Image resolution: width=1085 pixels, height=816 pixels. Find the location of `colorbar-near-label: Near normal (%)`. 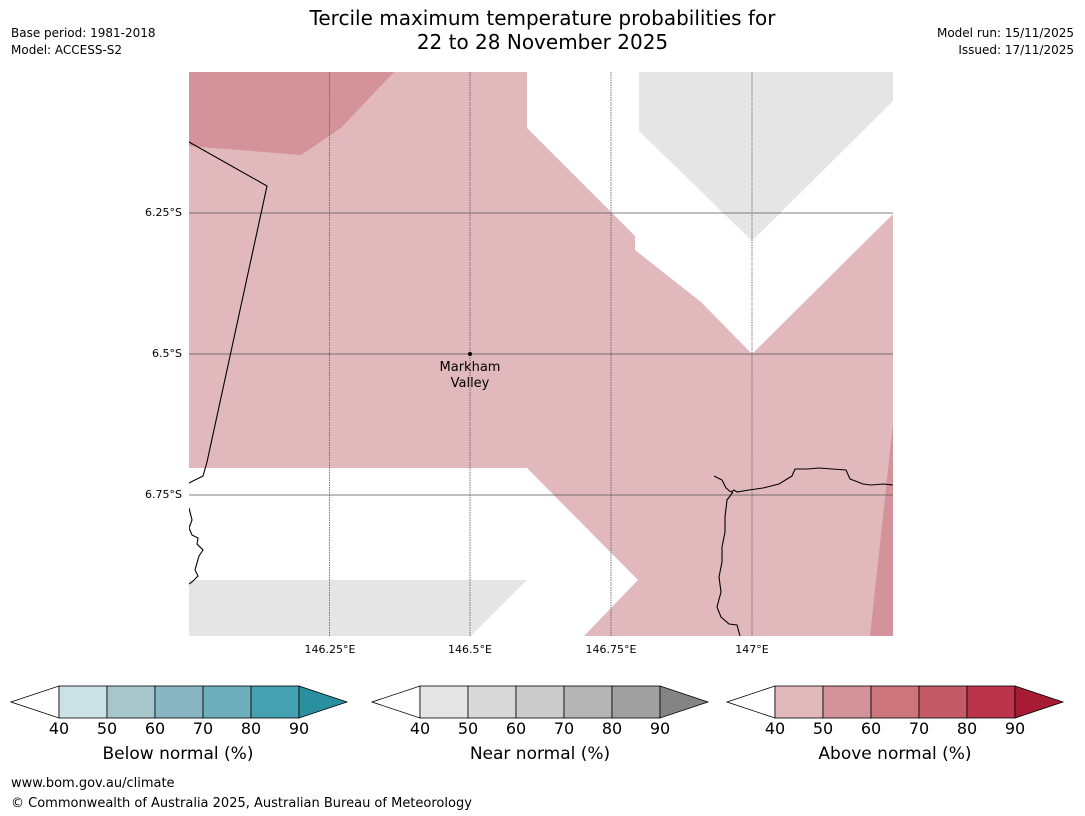

colorbar-near-label: Near normal (%) is located at coordinates (540, 754).